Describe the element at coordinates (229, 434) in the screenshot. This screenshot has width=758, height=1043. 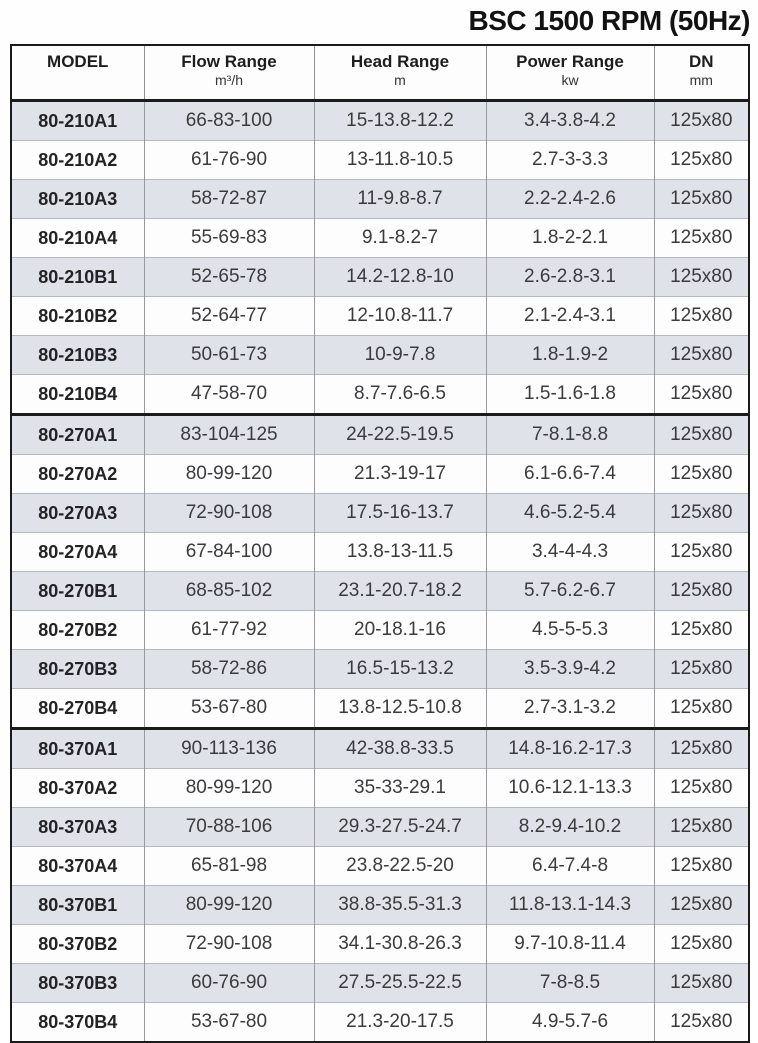
I see `flow-range-cell: 83-104-125` at that location.